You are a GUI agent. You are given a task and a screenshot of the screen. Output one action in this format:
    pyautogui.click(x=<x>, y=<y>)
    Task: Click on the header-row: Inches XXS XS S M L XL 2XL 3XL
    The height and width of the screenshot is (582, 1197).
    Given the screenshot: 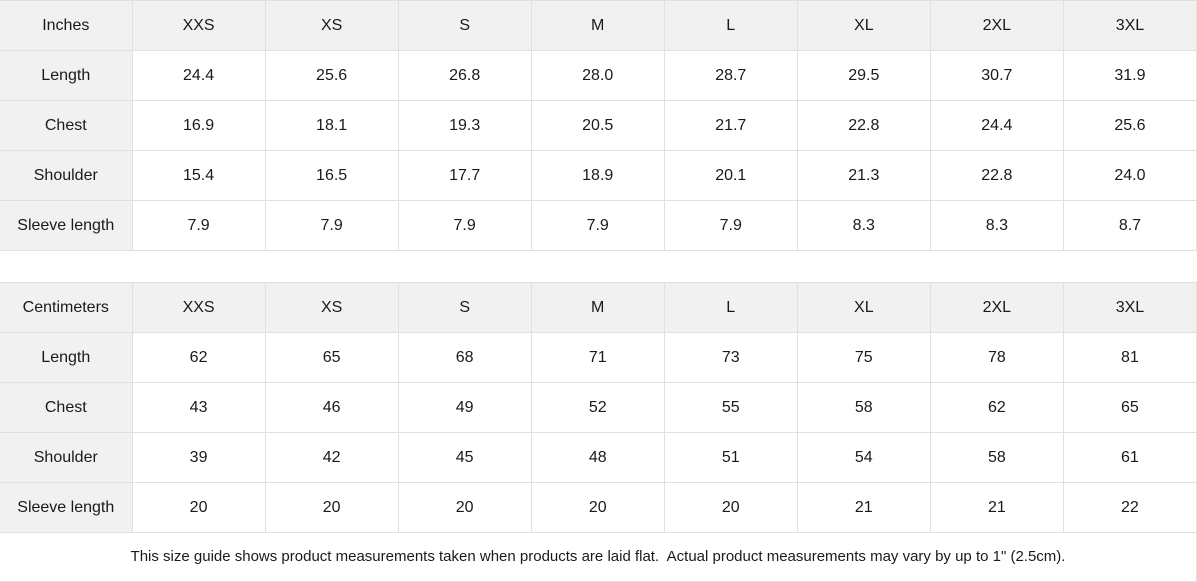 What is the action you would take?
    pyautogui.click(x=598, y=25)
    